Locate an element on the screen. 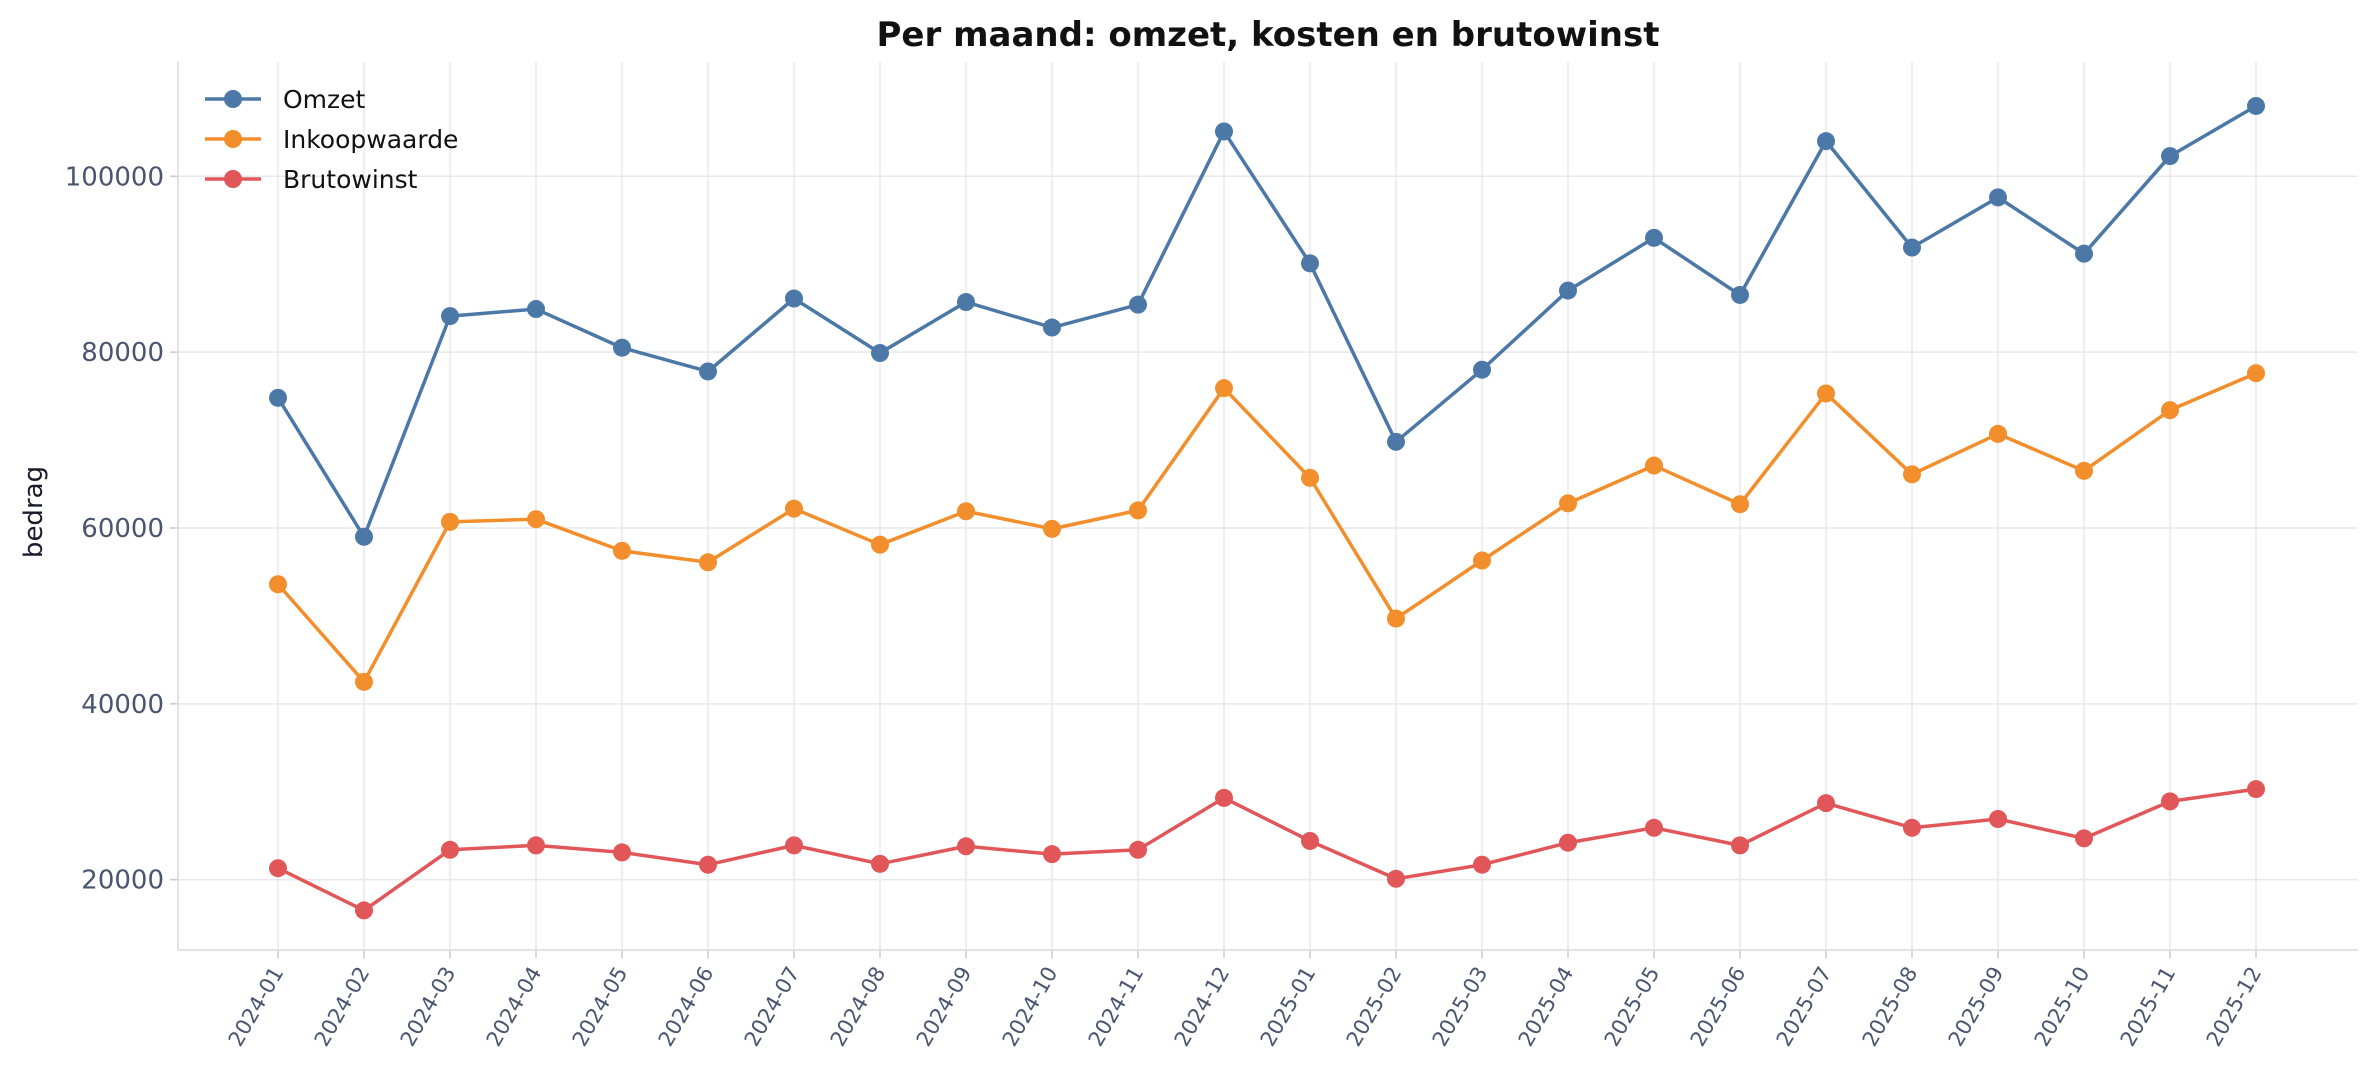  y-tick-label: 20000 is located at coordinates (122, 881).